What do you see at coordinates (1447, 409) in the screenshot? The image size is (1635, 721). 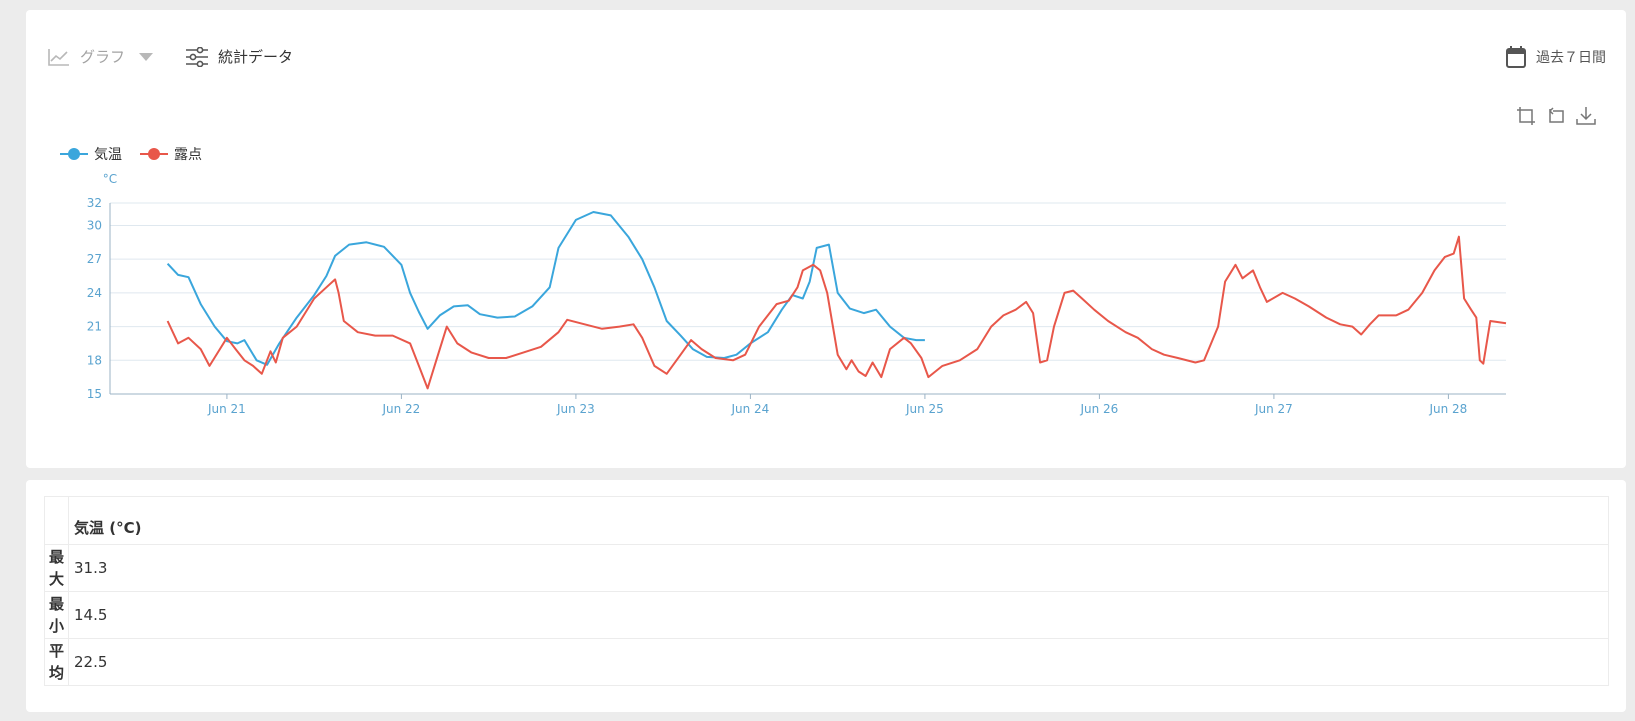 I see `x-tick-label-Jun 28: Jun 28` at bounding box center [1447, 409].